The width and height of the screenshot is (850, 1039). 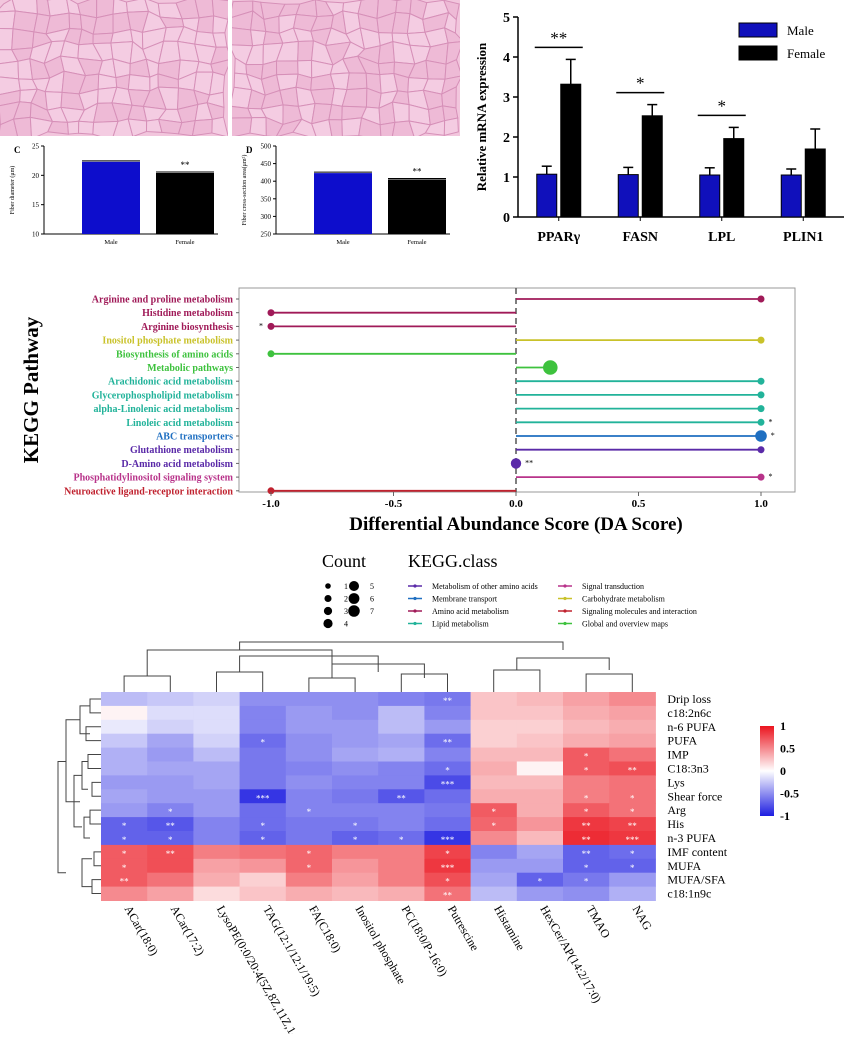 I want to click on legend-swatch-female, so click(x=758, y=53).